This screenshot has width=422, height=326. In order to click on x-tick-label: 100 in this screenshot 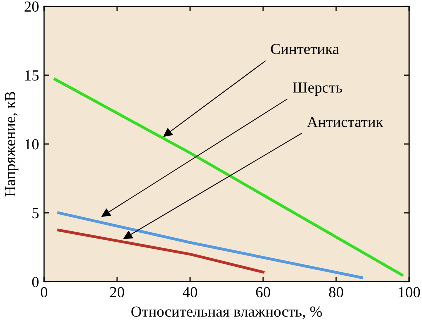, I will do `click(409, 292)`.